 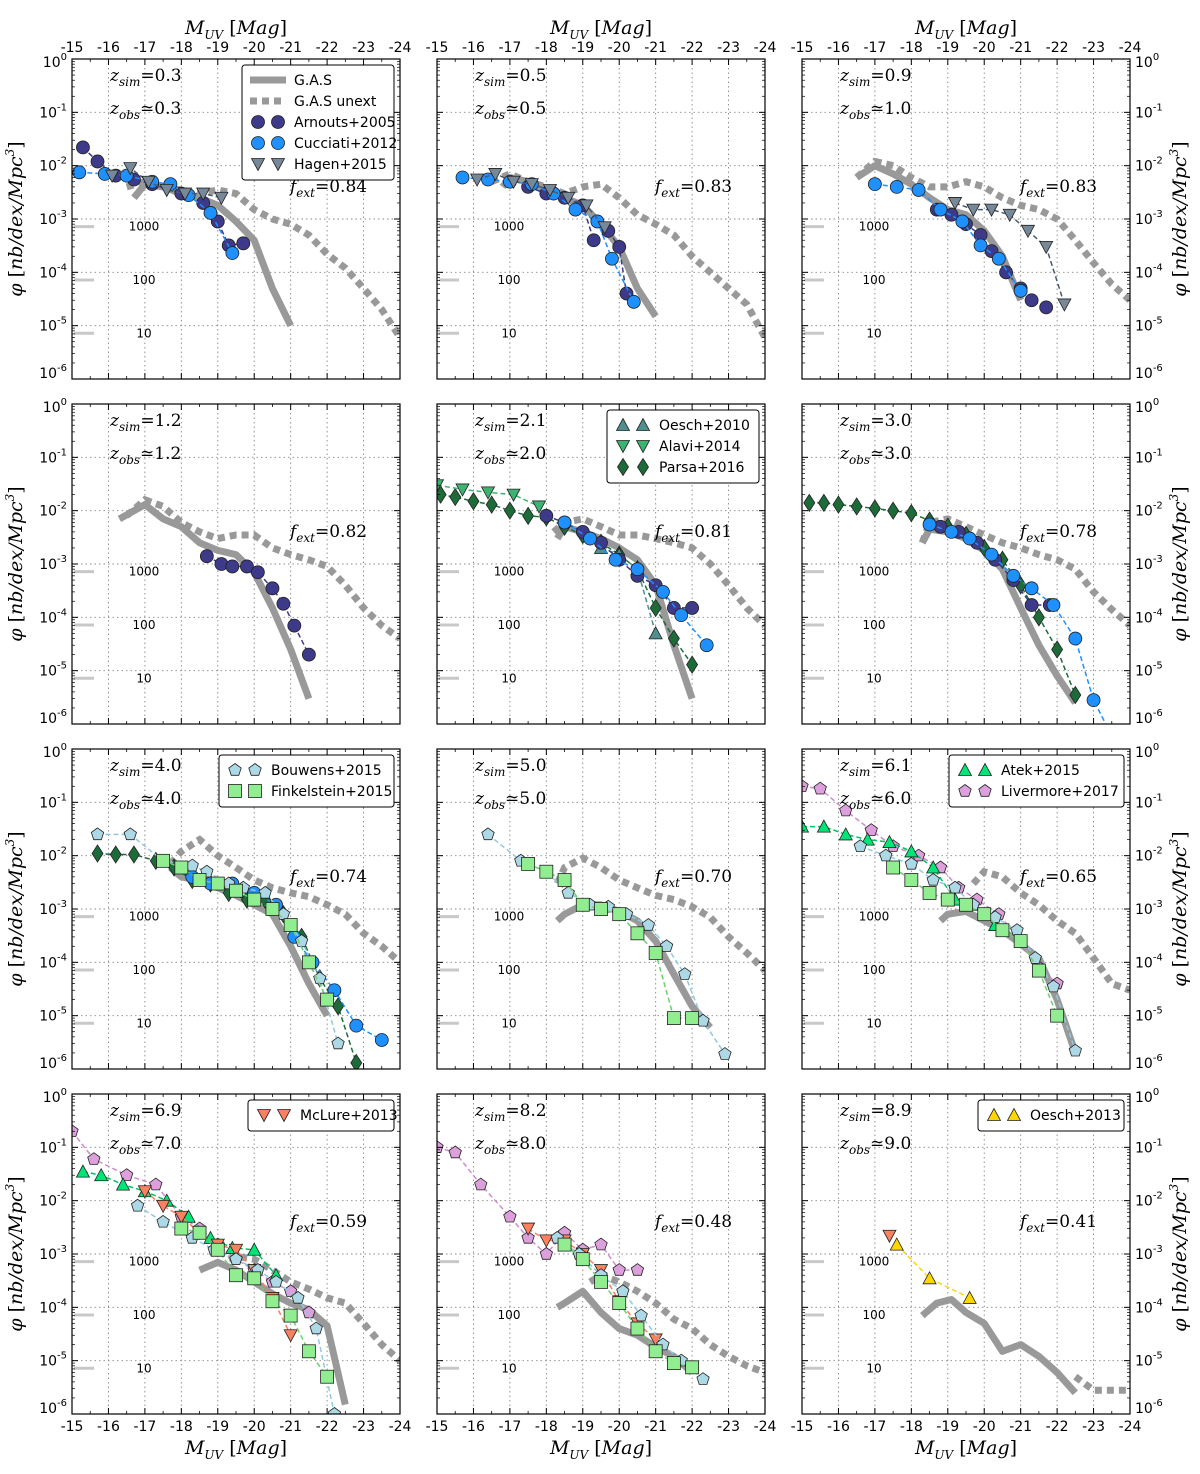 What do you see at coordinates (577, 240) in the screenshot?
I see `series-line-arnouts-2005` at bounding box center [577, 240].